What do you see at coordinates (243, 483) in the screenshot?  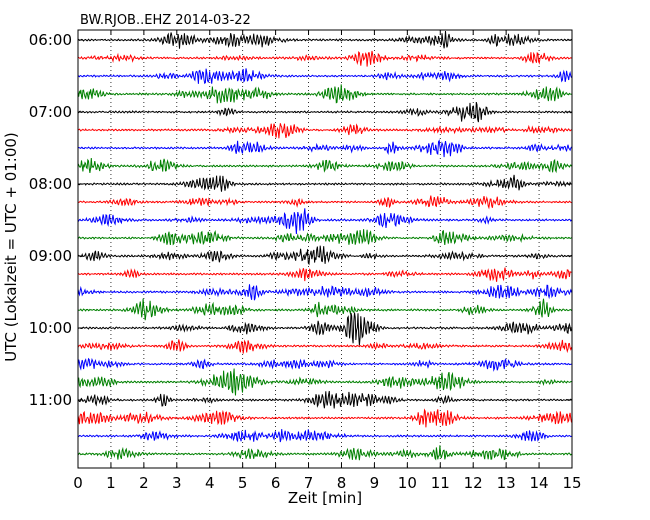 I see `x-tick-label: 5` at bounding box center [243, 483].